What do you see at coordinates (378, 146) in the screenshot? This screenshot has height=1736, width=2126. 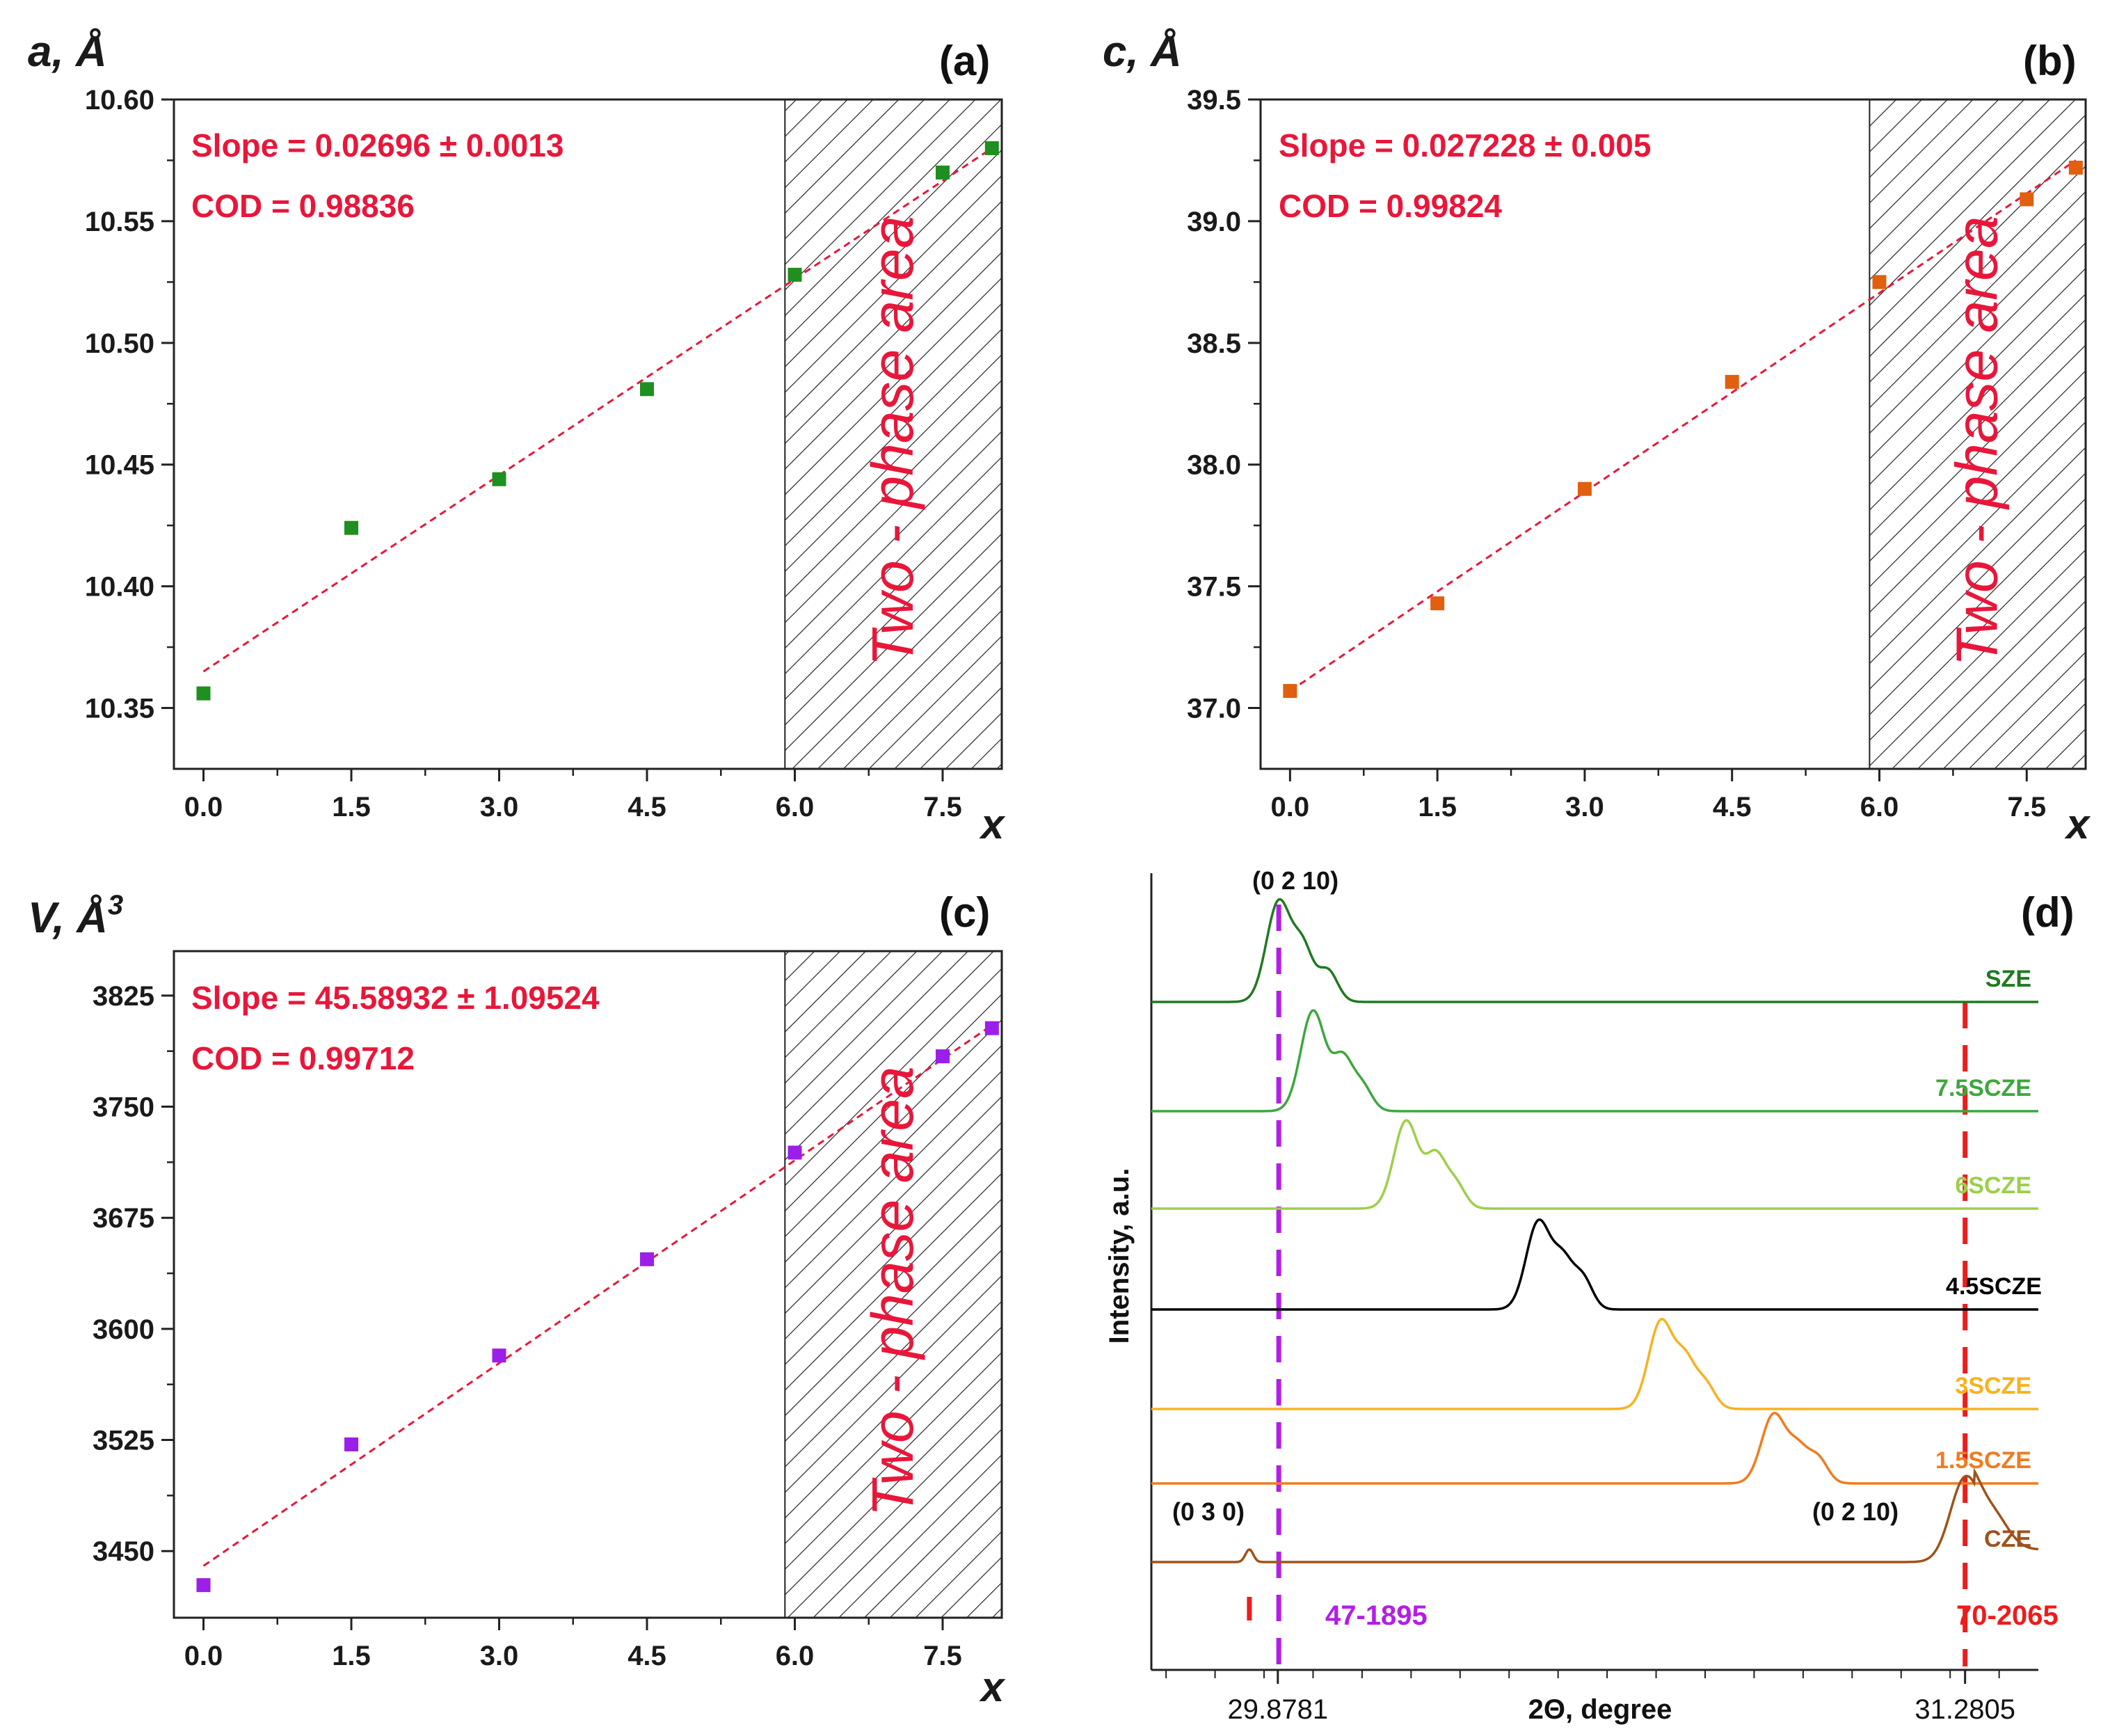 I see `panel-a-slope: Slope = 0.02696 ± 0.0013` at bounding box center [378, 146].